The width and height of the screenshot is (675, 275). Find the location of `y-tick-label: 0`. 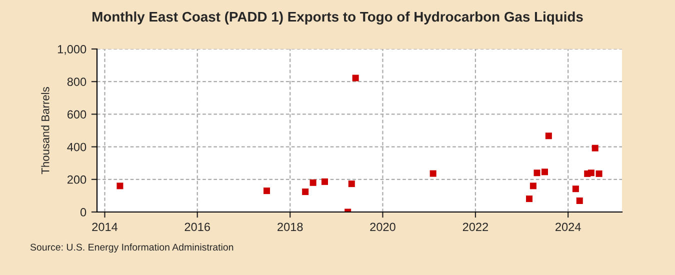

y-tick-label: 0 is located at coordinates (83, 212).